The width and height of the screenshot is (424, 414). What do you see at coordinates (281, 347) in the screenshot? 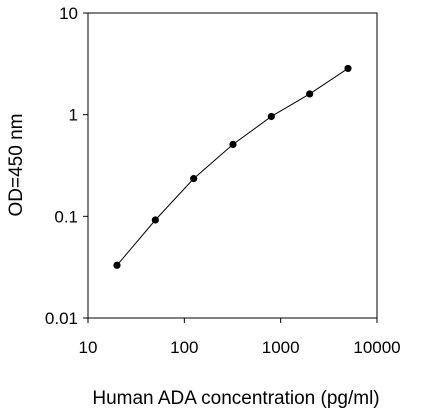
I see `x-tick-label: 1000` at bounding box center [281, 347].